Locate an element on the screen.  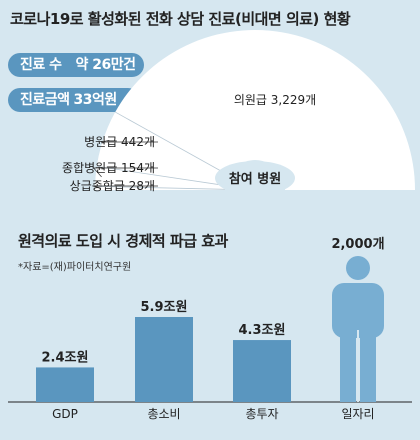
fan-label-상급종합급: 상급종합급 28개 is located at coordinates (112, 186).